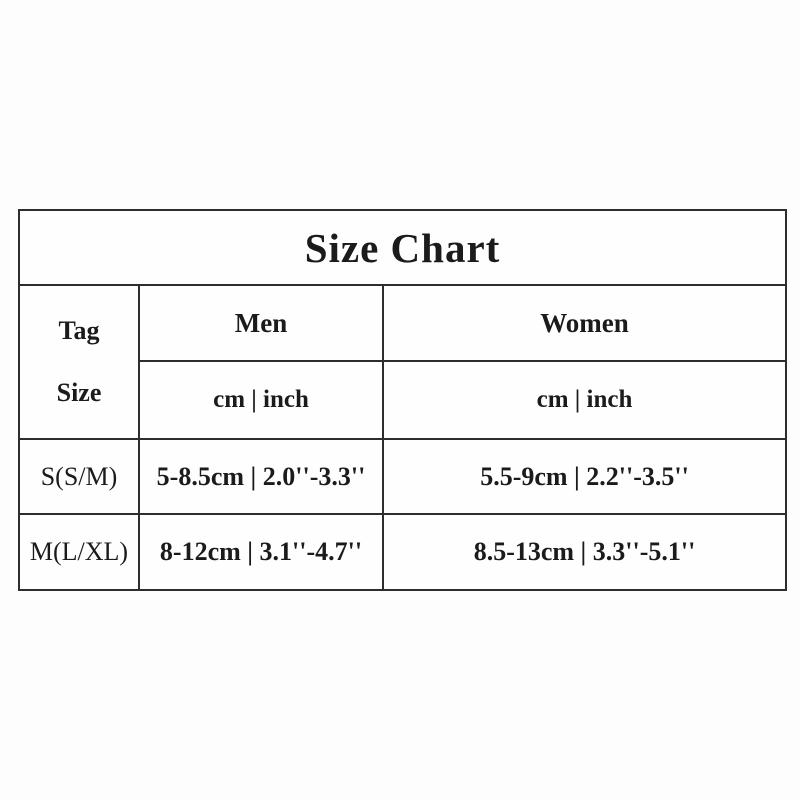 The image size is (800, 800). What do you see at coordinates (79, 330) in the screenshot?
I see `corner-tag-label: Tag` at bounding box center [79, 330].